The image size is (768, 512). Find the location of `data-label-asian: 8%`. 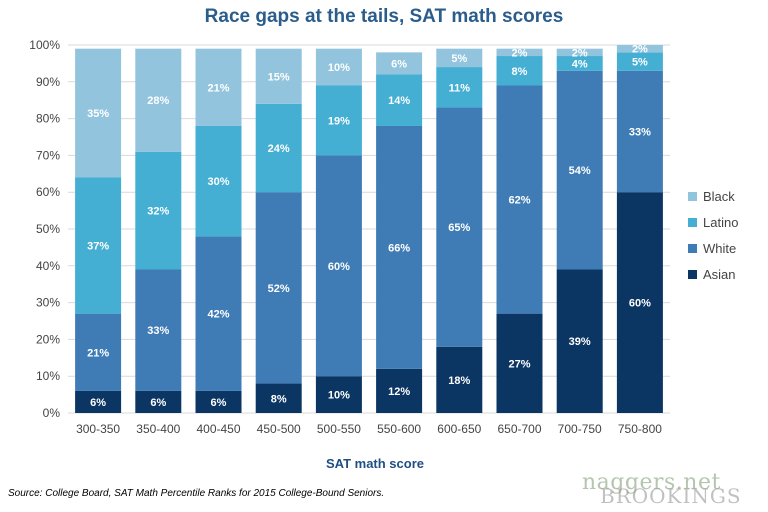

data-label-asian: 8% is located at coordinates (279, 399).